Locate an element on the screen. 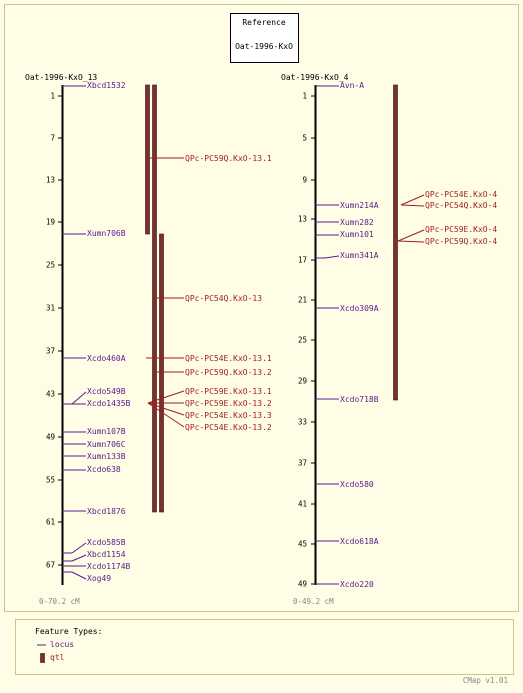 This screenshot has height=693, width=523. locus-label: Xcdo309A is located at coordinates (359, 308).